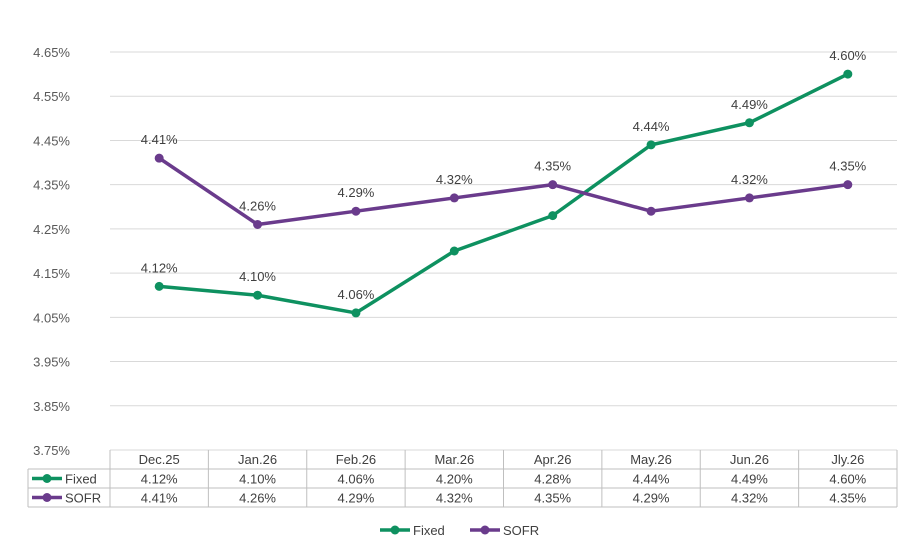 Image resolution: width=916 pixels, height=558 pixels. What do you see at coordinates (51, 52) in the screenshot?
I see `y-tick-label: 4.65%` at bounding box center [51, 52].